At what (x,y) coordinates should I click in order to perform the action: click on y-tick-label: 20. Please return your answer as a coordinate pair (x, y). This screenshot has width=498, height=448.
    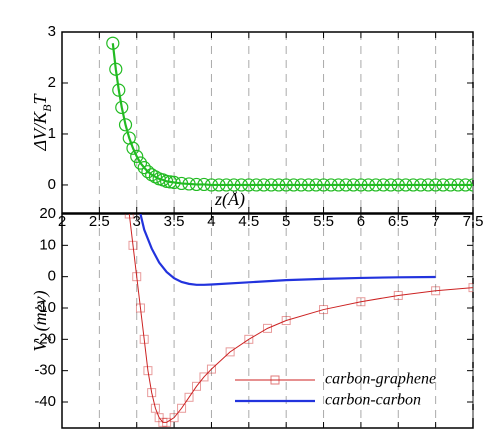
    Looking at the image, I should click on (47, 213).